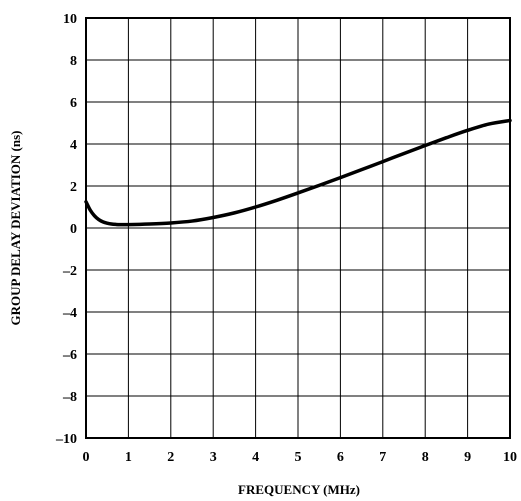 The height and width of the screenshot is (501, 521). I want to click on x-tick-label: 10, so click(510, 457).